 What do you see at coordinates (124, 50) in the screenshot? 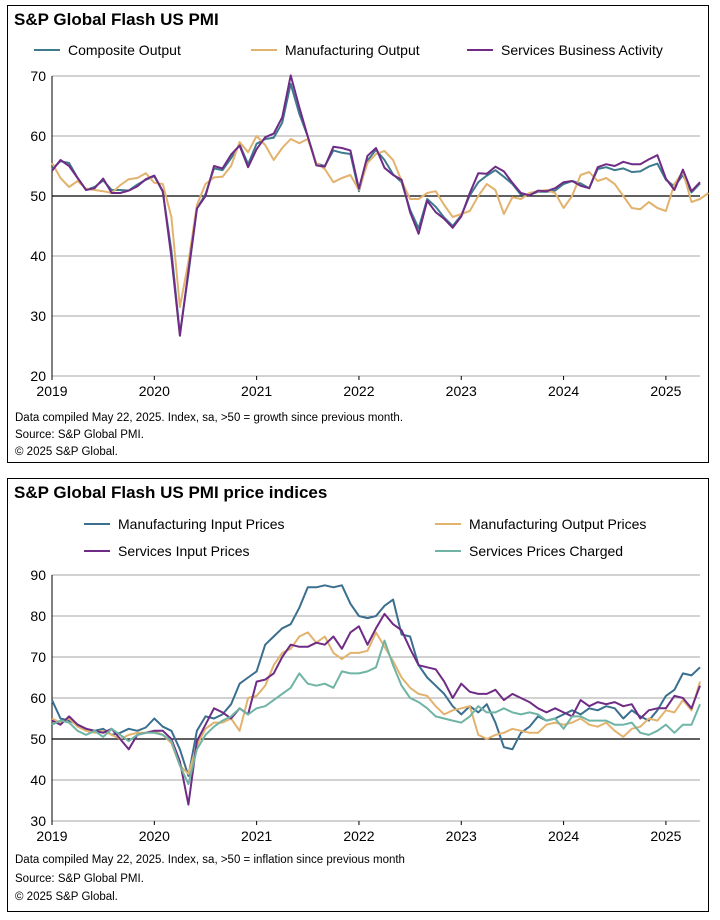
I see `legend-label: Composite Output` at bounding box center [124, 50].